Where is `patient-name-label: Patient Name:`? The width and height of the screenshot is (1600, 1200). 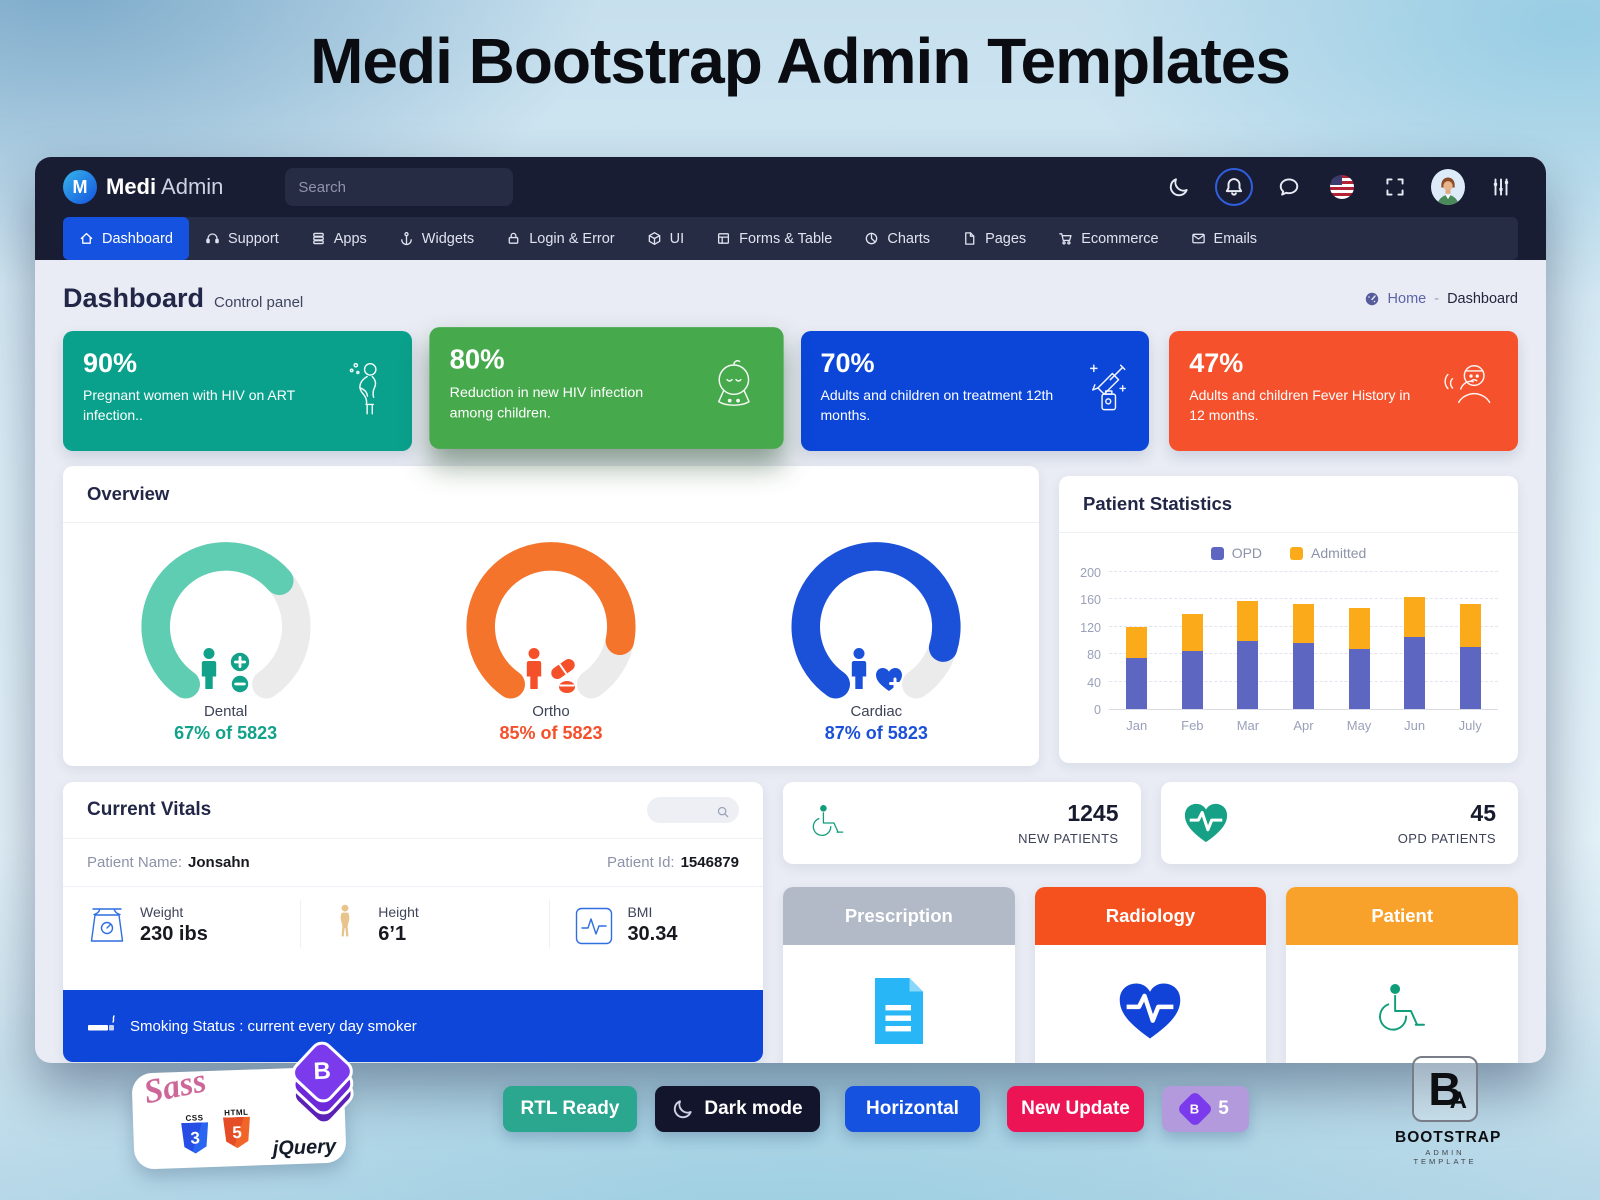
patient-name-label: Patient Name: is located at coordinates (135, 862).